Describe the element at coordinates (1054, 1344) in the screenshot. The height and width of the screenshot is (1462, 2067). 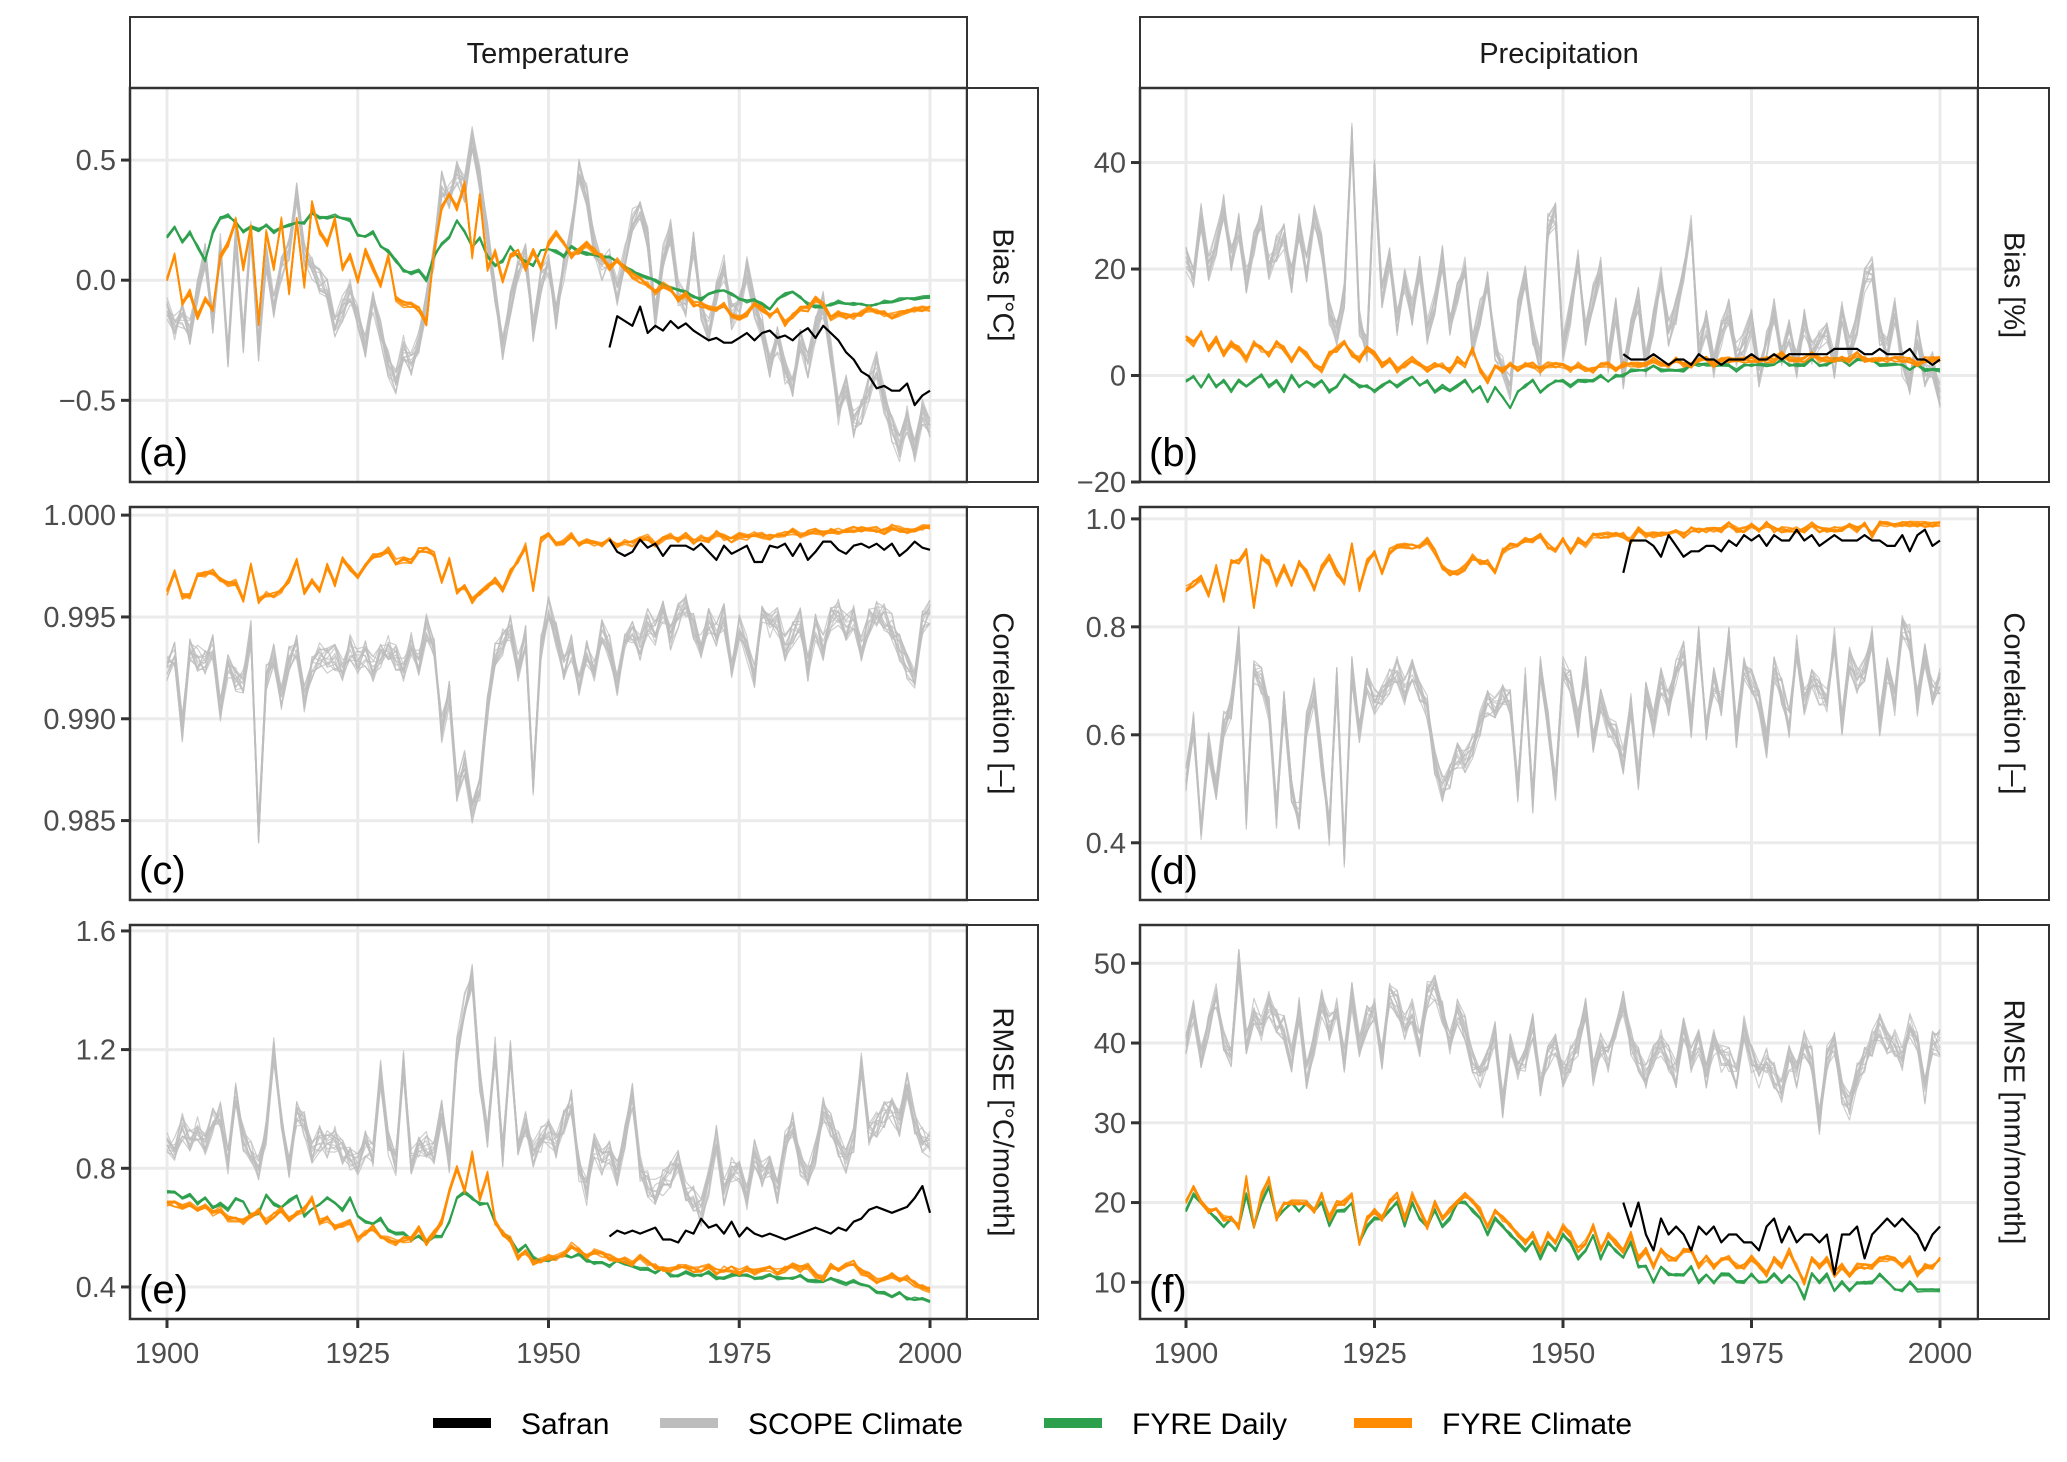
I see `x-axes: 1900 1925 1950 1975 2000 1900 1925 1950 1975 2000` at that location.